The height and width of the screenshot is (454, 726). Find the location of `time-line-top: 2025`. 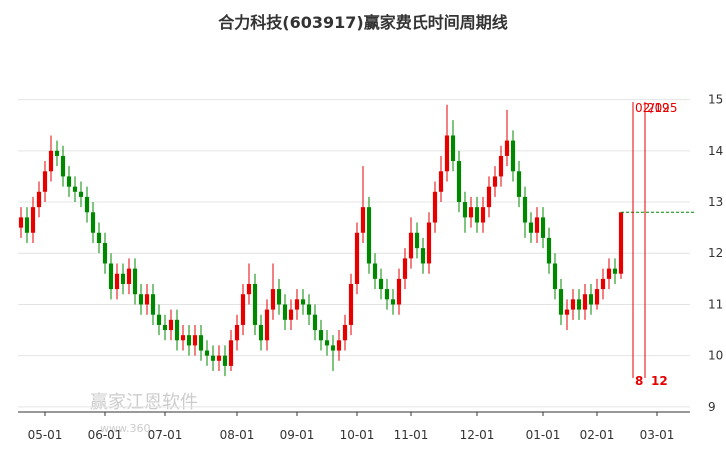

time-line-top: 2025 is located at coordinates (662, 108).